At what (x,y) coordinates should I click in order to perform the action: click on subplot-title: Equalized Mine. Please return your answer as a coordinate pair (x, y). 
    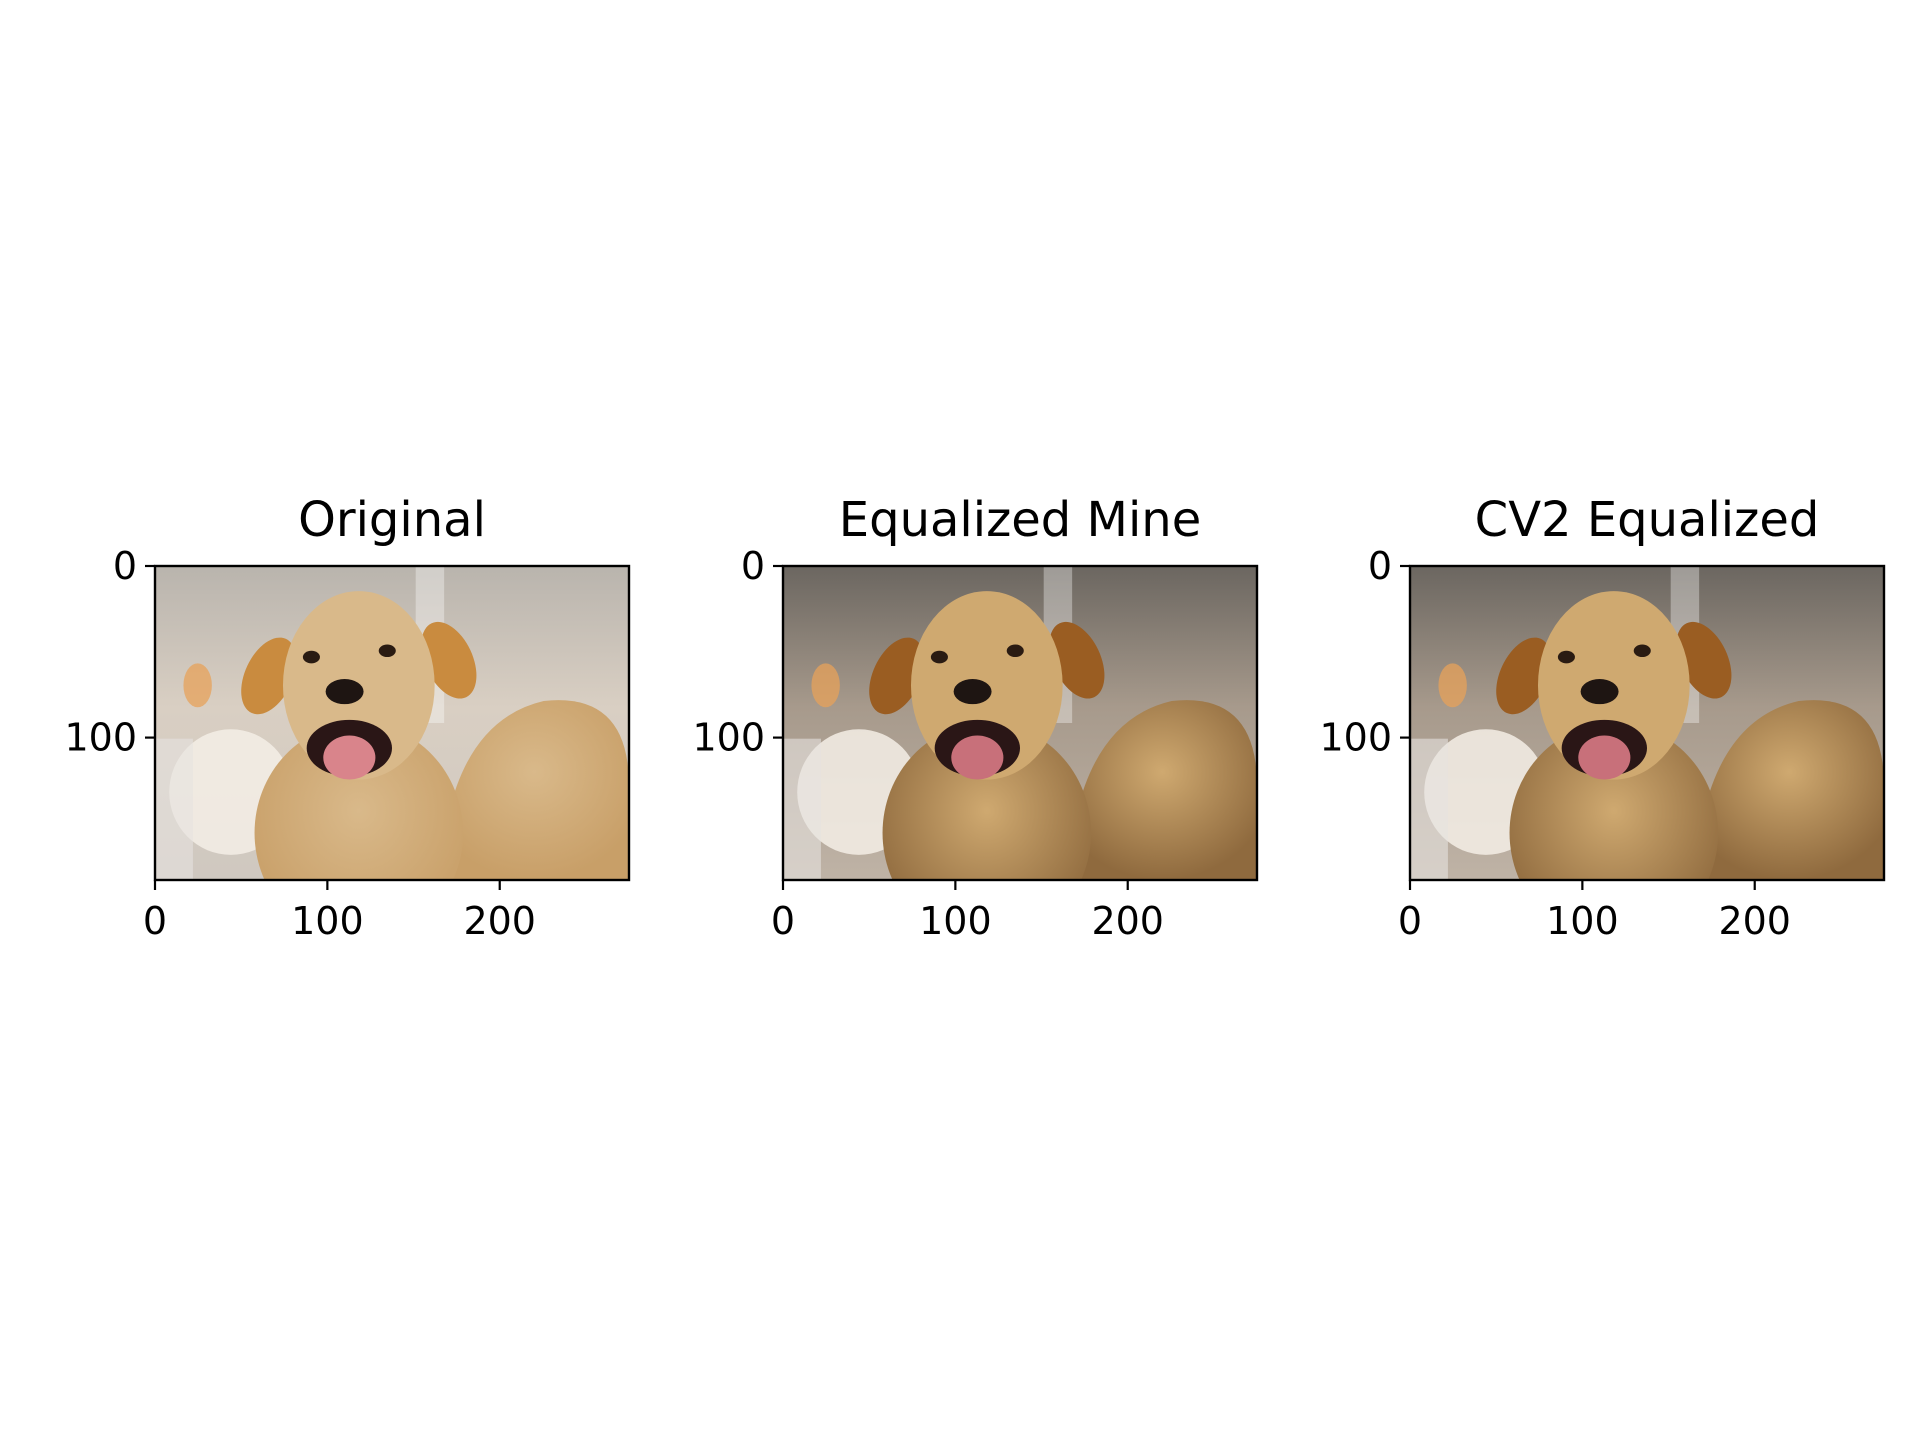
    Looking at the image, I should click on (1020, 520).